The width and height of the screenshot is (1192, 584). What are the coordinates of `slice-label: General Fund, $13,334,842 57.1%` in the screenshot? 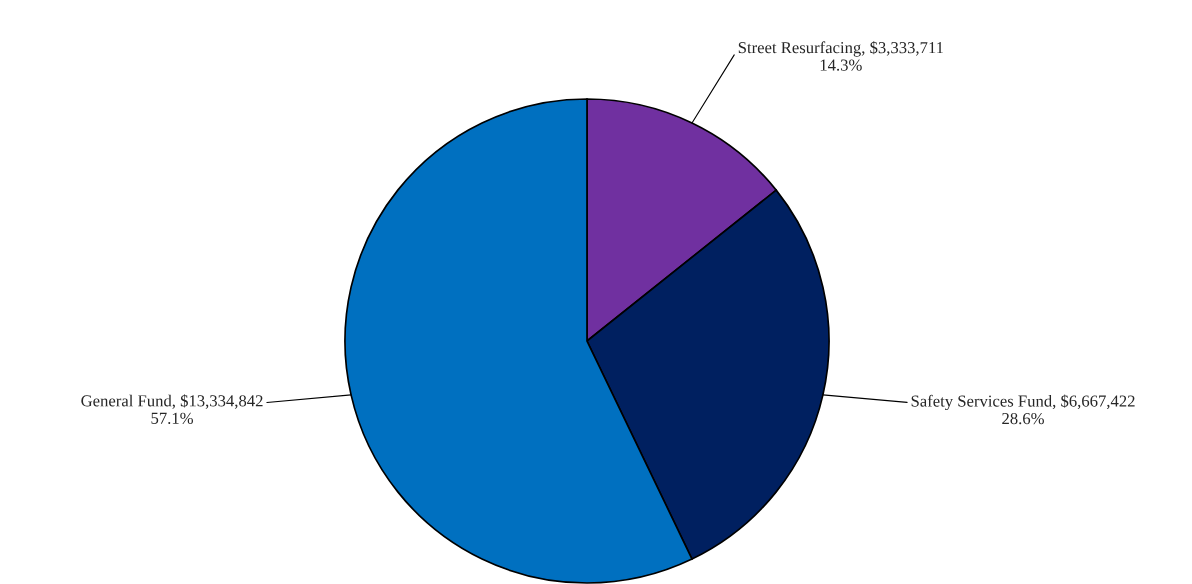 It's located at (172, 409).